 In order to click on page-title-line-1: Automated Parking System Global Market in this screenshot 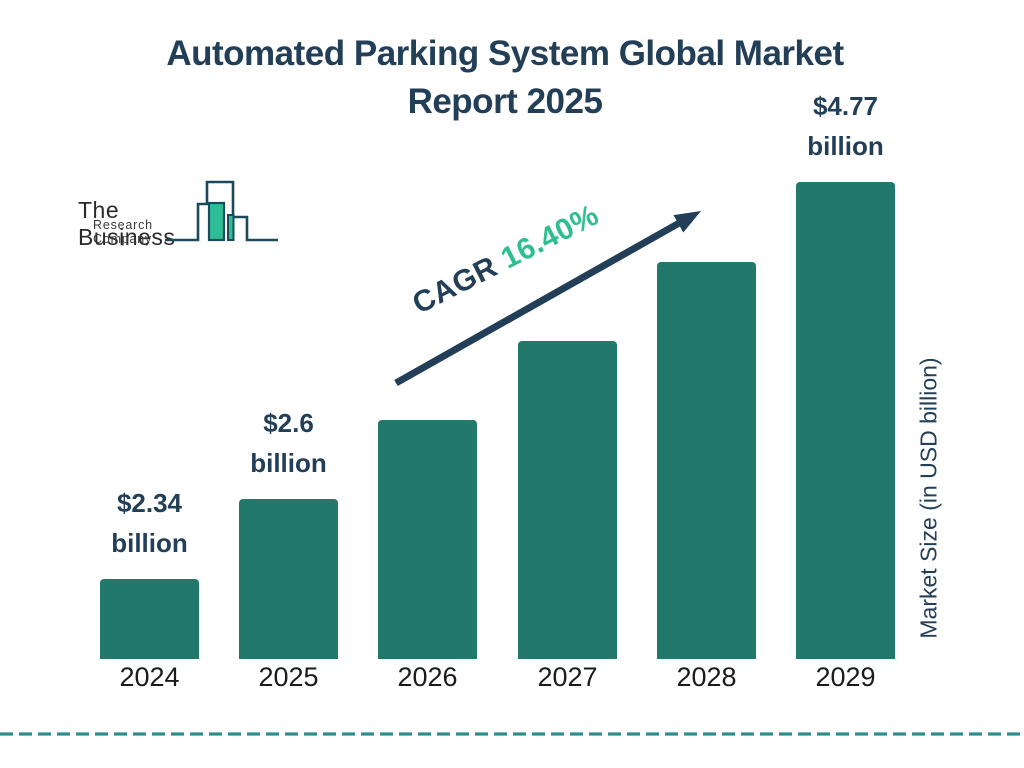, I will do `click(505, 53)`.